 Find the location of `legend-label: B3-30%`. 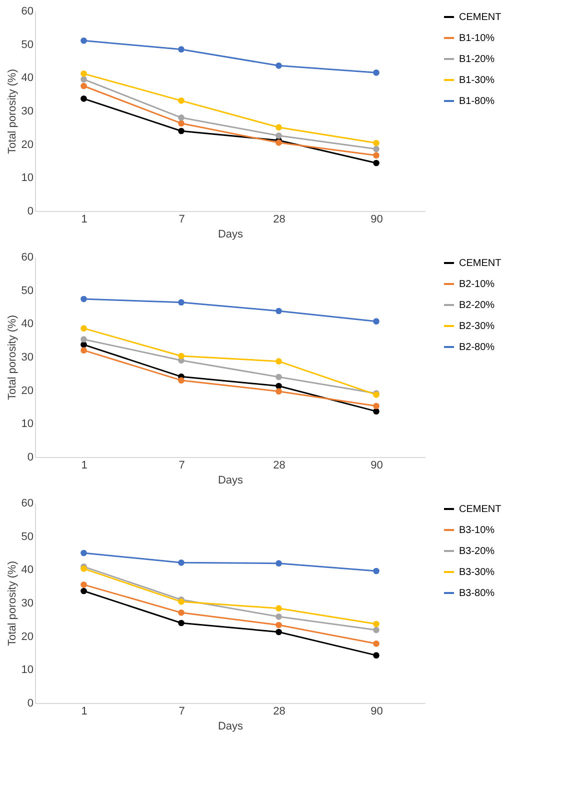

legend-label: B3-30% is located at coordinates (477, 572).